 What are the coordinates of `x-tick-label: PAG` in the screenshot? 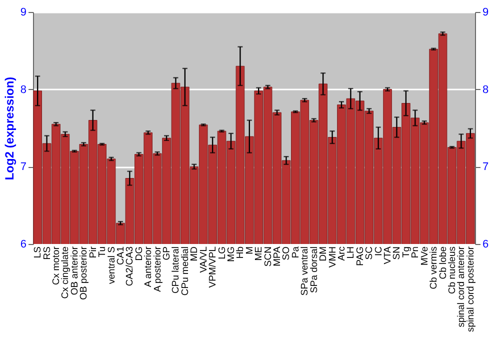 It's located at (360, 256).